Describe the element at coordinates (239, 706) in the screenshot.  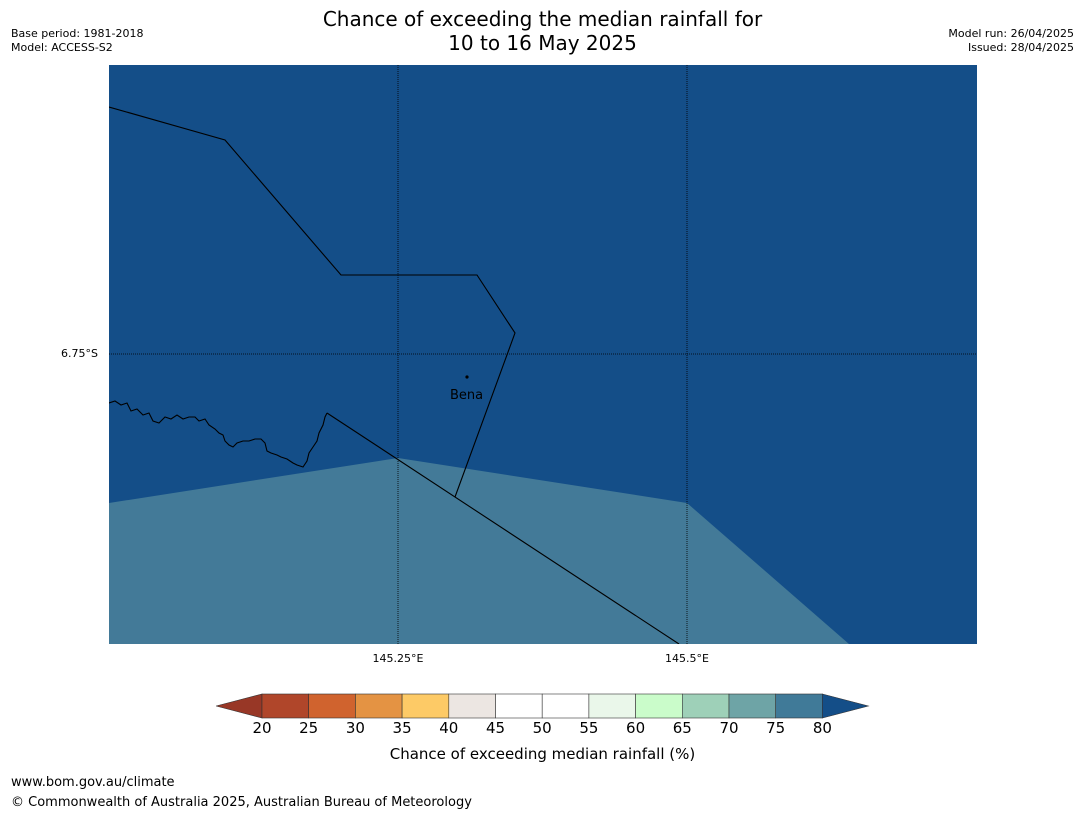
I see `colorbar-low-extend` at that location.